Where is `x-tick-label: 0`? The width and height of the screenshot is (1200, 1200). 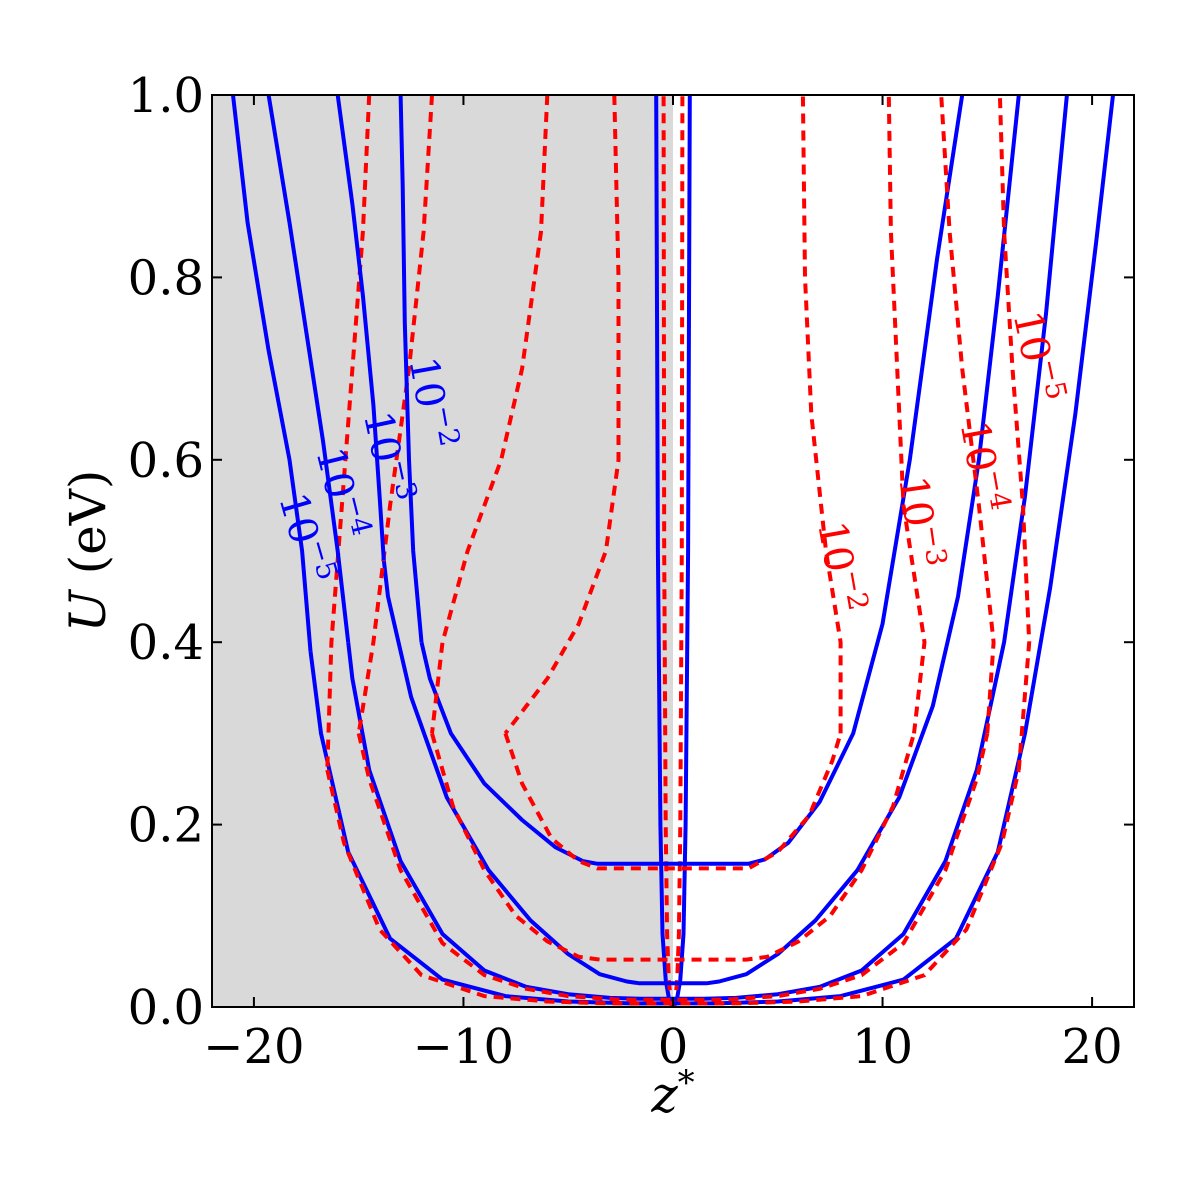
x-tick-label: 0 is located at coordinates (673, 1047).